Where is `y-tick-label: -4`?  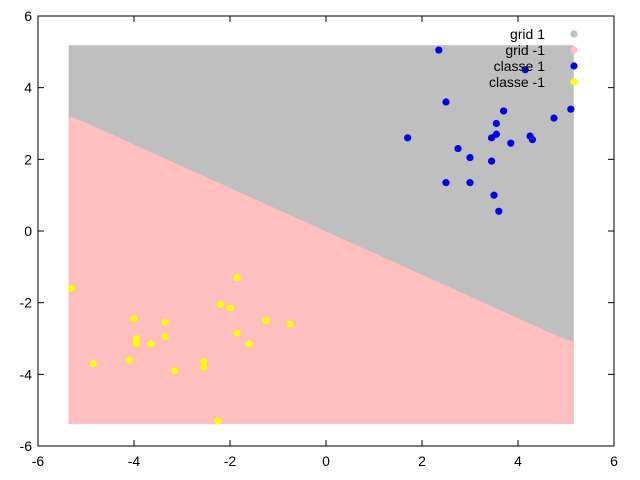
y-tick-label: -4 is located at coordinates (26, 374).